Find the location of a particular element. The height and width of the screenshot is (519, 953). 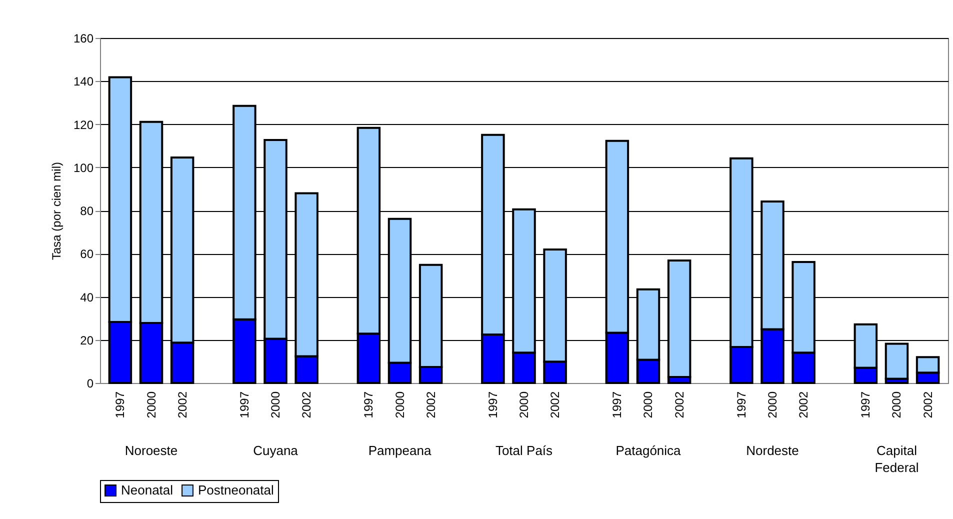

text: Capital Federal is located at coordinates (896, 459).